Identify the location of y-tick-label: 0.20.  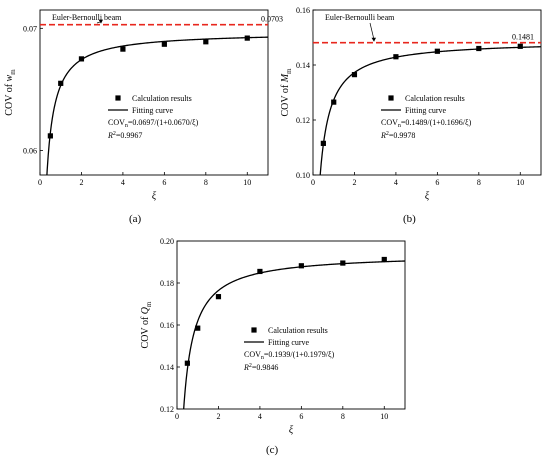
(167, 241).